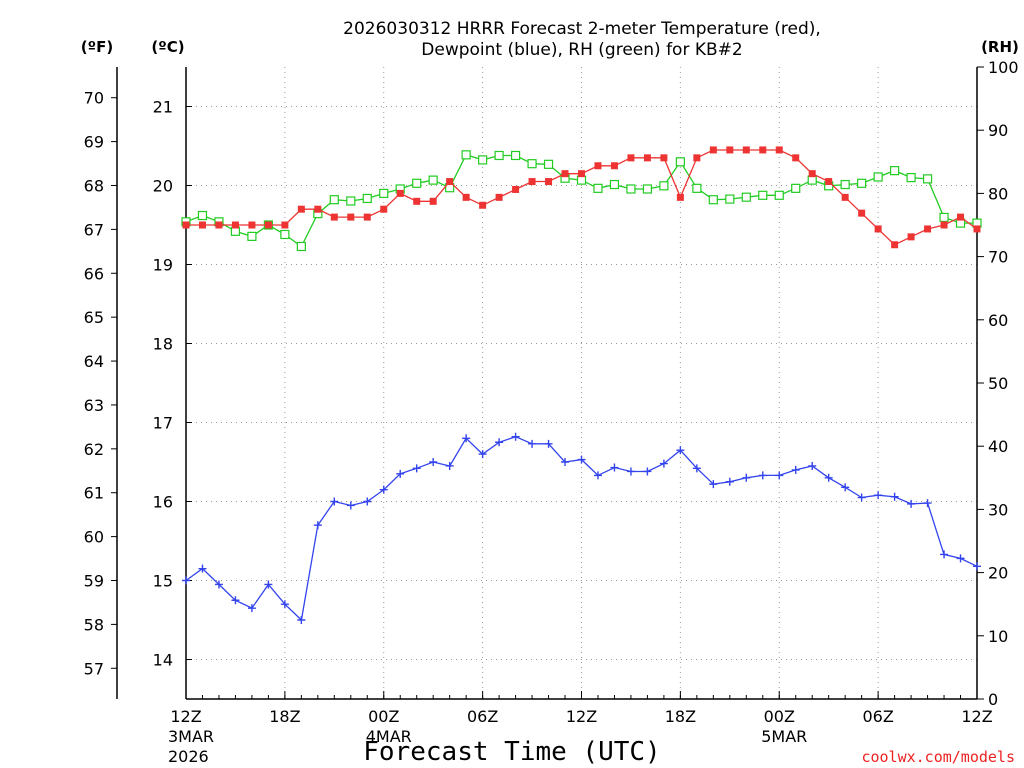 The height and width of the screenshot is (768, 1024). What do you see at coordinates (998, 193) in the screenshot?
I see `rh-tick-label: 80` at bounding box center [998, 193].